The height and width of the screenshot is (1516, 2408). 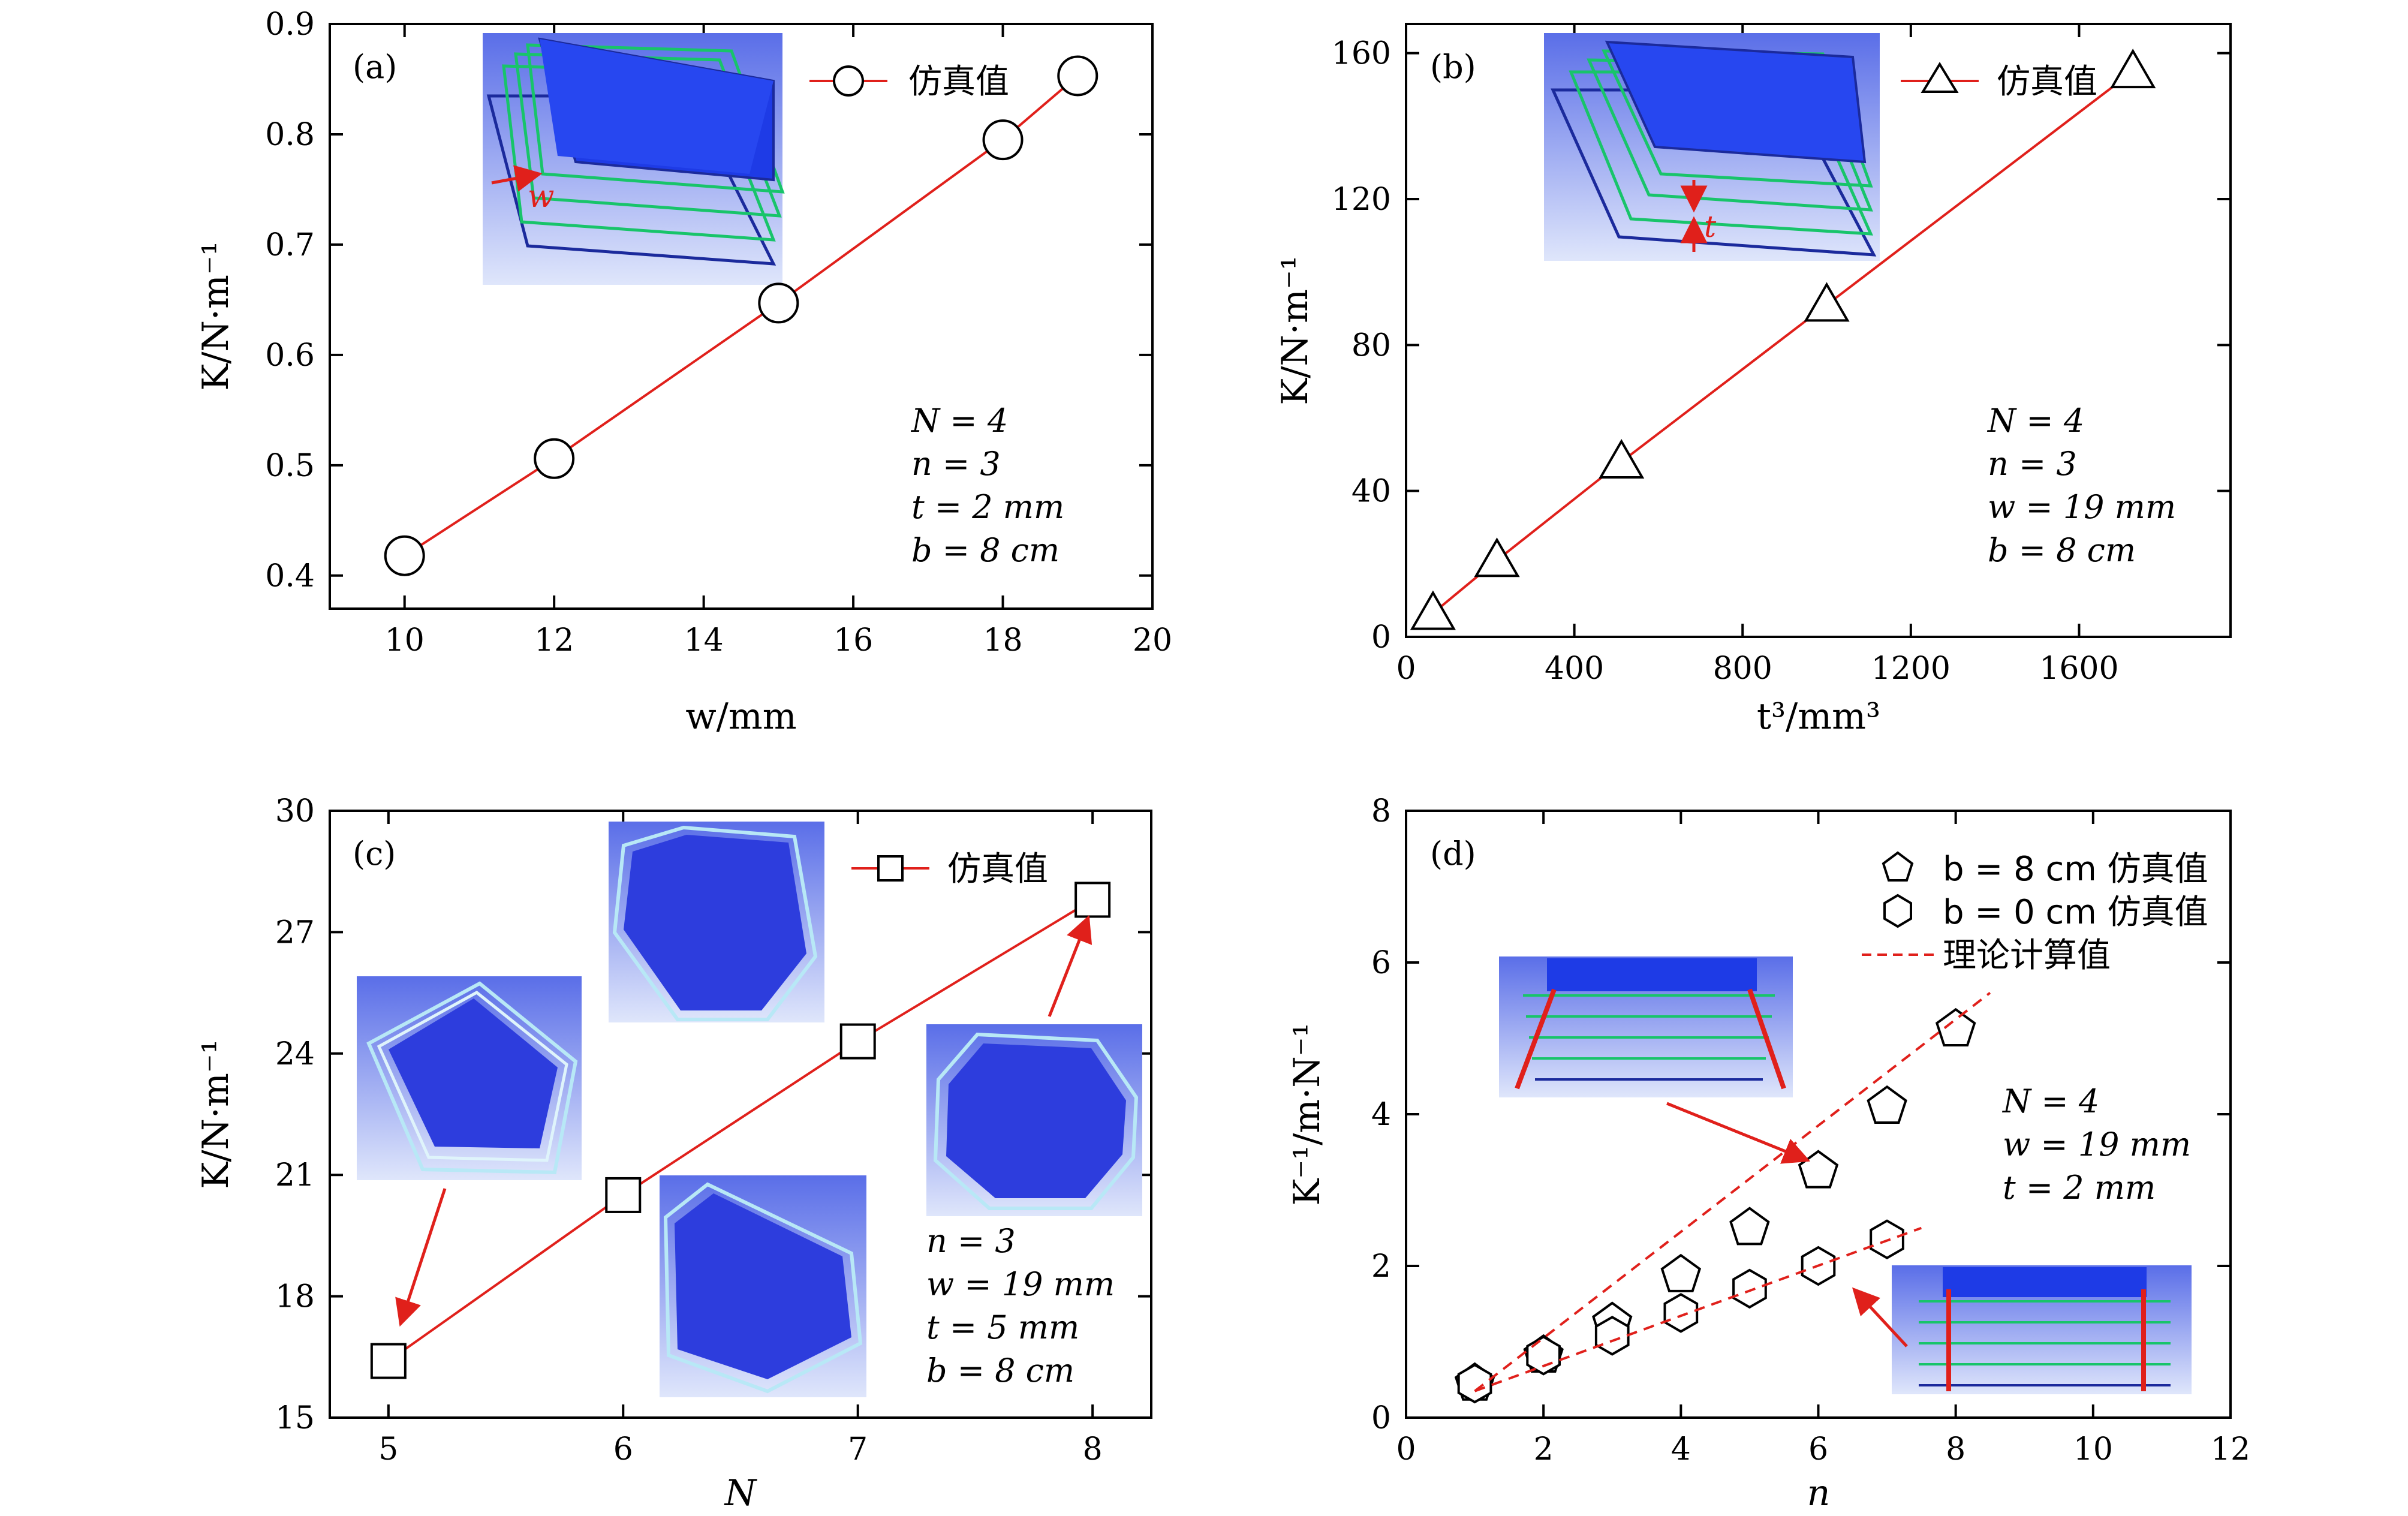 What do you see at coordinates (956, 464) in the screenshot?
I see `annotation-a-2: n = 3` at bounding box center [956, 464].